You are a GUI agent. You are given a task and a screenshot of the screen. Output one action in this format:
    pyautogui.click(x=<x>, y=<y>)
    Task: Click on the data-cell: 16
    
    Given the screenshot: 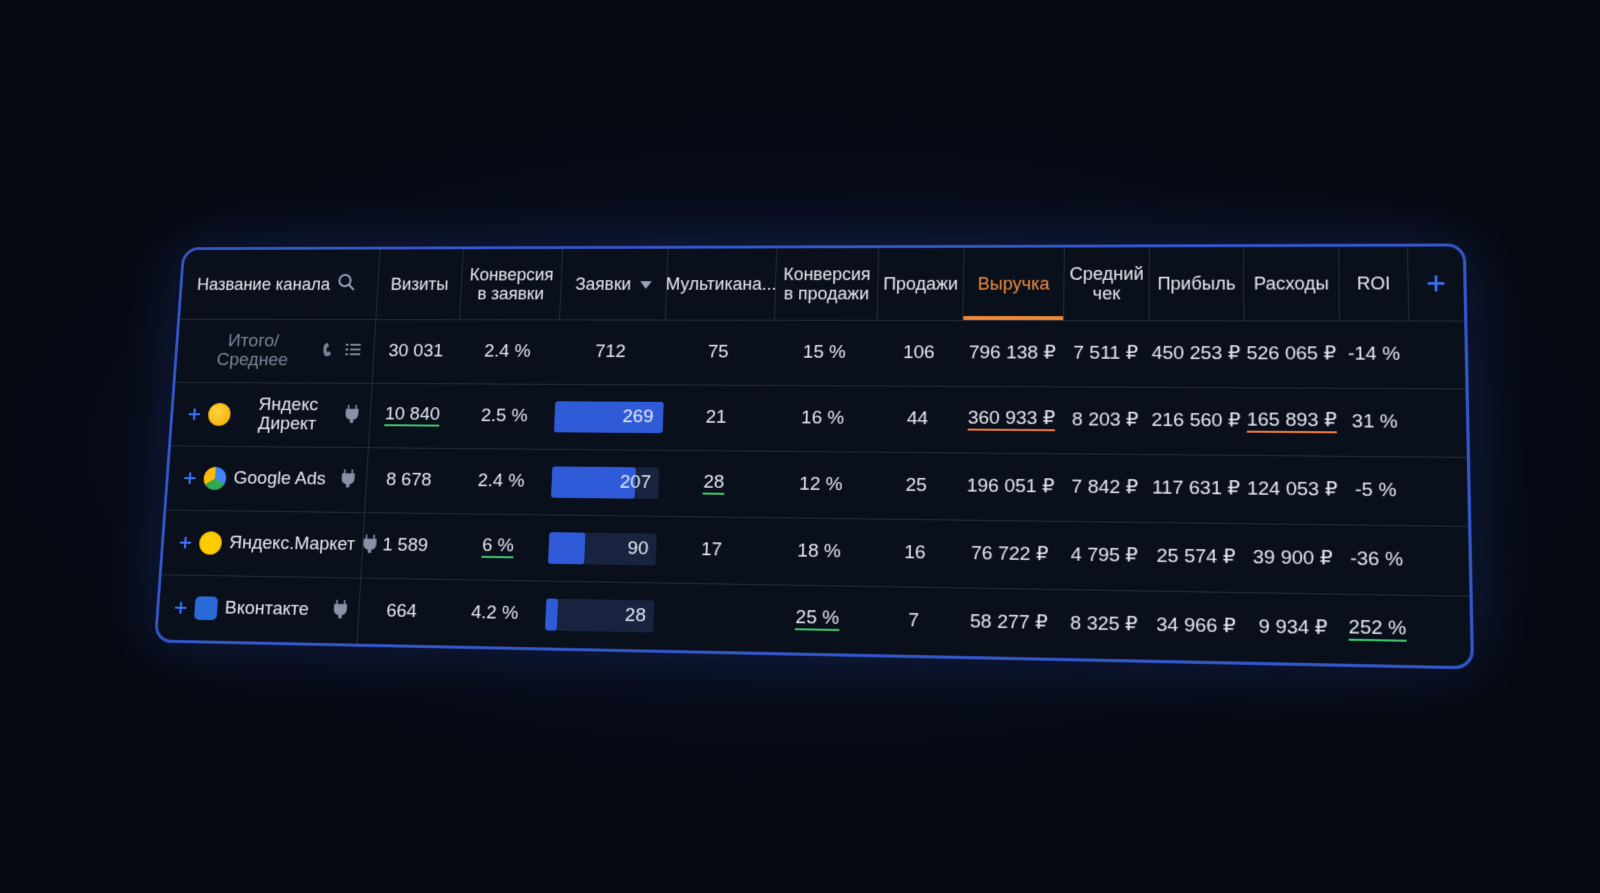 What is the action you would take?
    pyautogui.click(x=915, y=553)
    